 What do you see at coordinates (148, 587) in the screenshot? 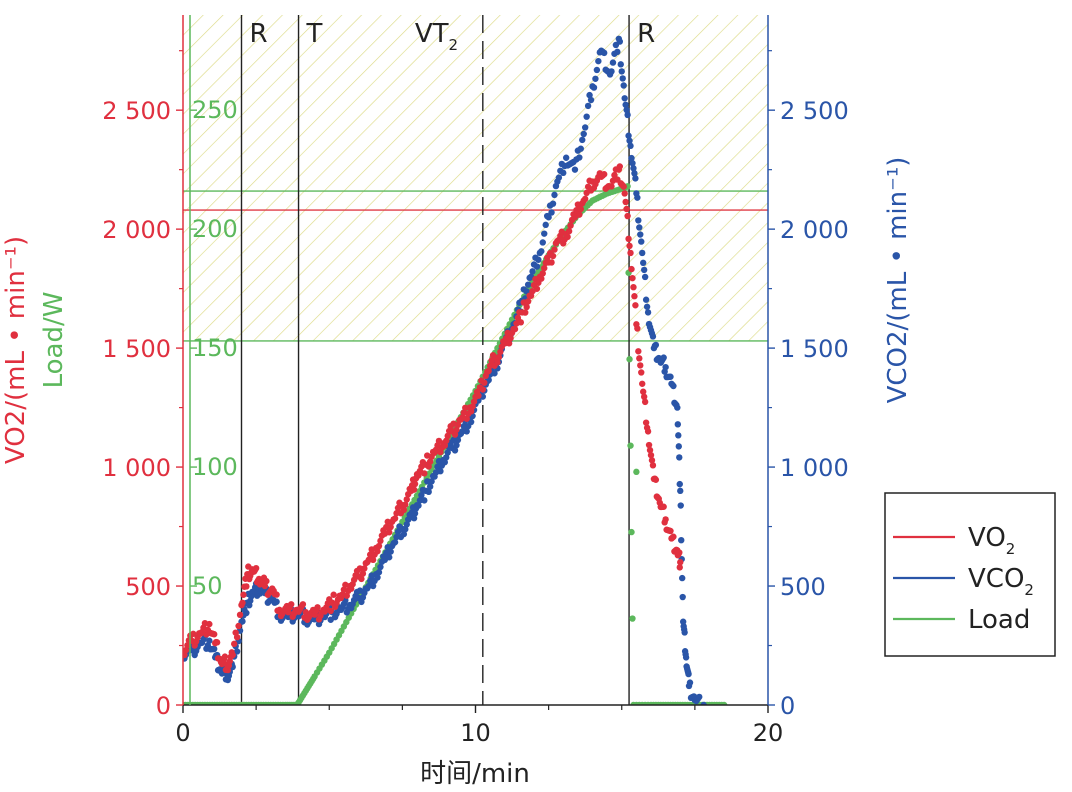
I see `vo2-tick-label: 500` at bounding box center [148, 587].